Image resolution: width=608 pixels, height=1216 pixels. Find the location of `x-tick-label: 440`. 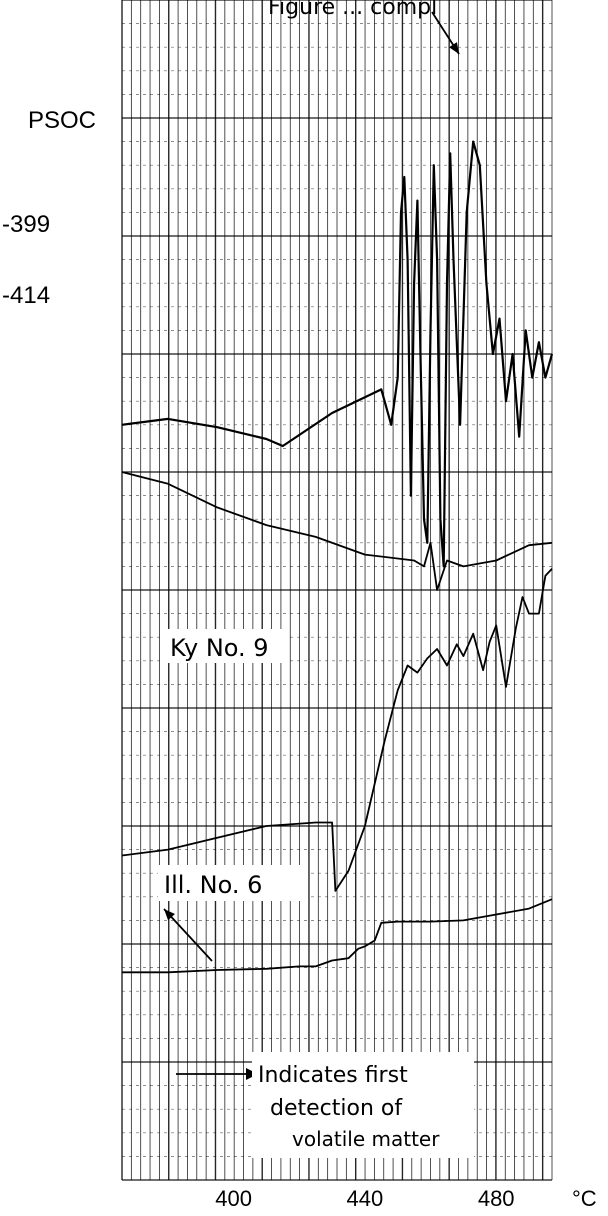

x-tick-label: 440 is located at coordinates (365, 1198).